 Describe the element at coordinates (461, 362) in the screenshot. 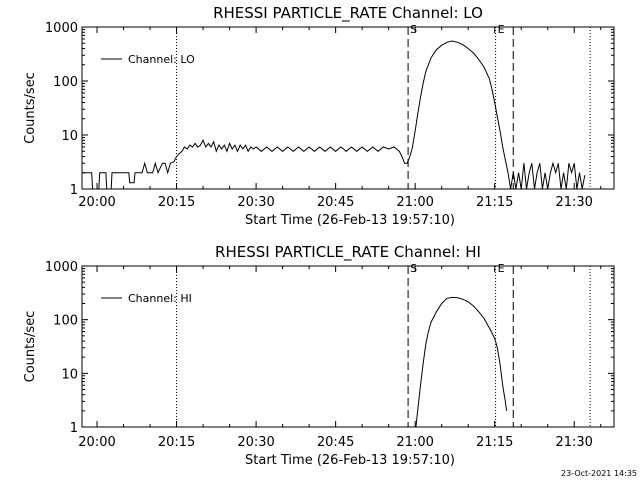

I see `series-line` at that location.